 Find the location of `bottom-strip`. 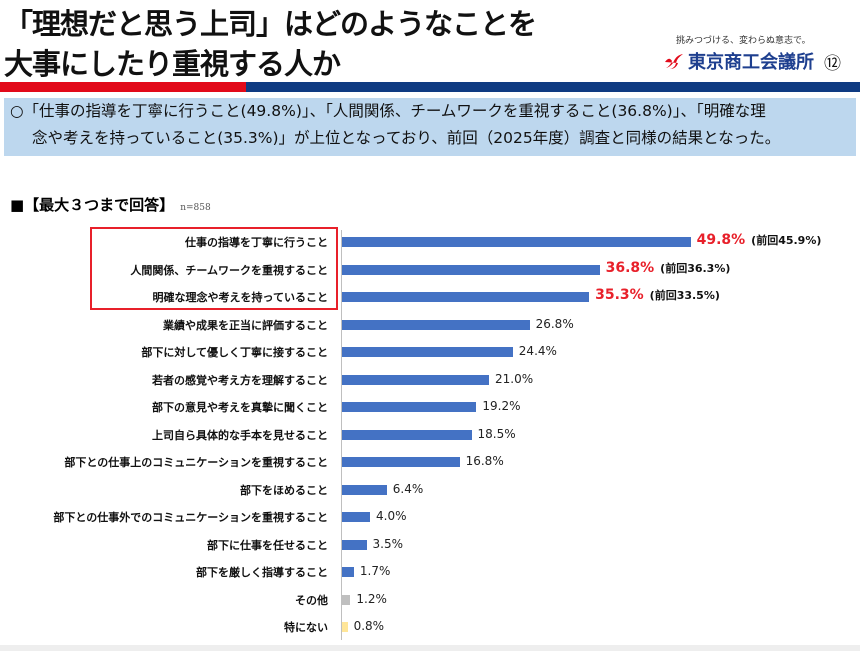

bottom-strip is located at coordinates (430, 648).